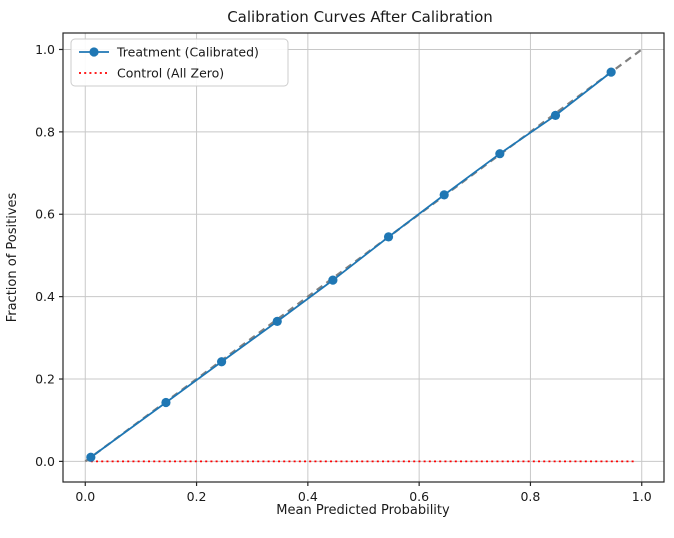 Image resolution: width=674 pixels, height=538 pixels. What do you see at coordinates (187, 52) in the screenshot?
I see `legend-label-treatment: Treatment (Calibrated)` at bounding box center [187, 52].